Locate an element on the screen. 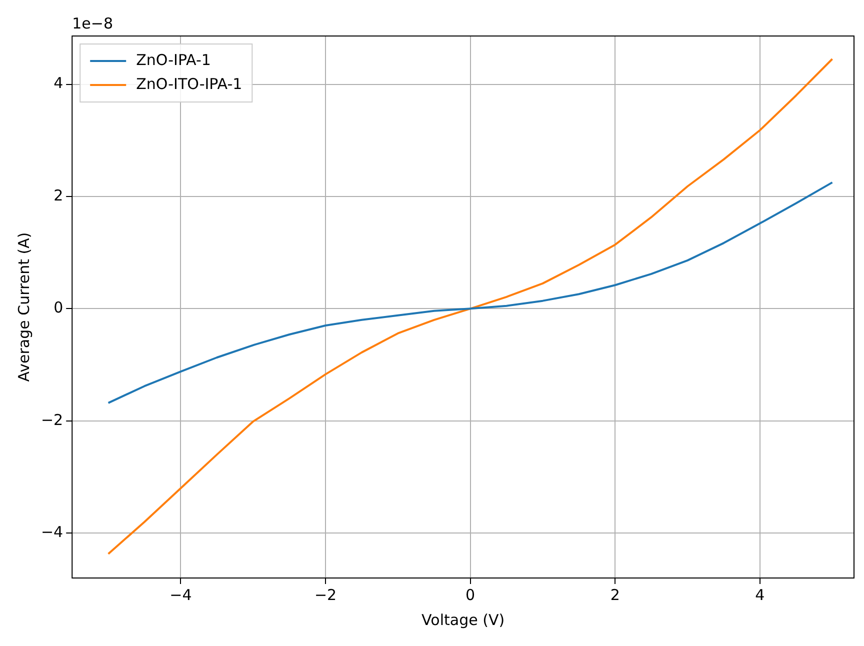  legend-label: ZnO-ITO-IPA-1 is located at coordinates (189, 83).